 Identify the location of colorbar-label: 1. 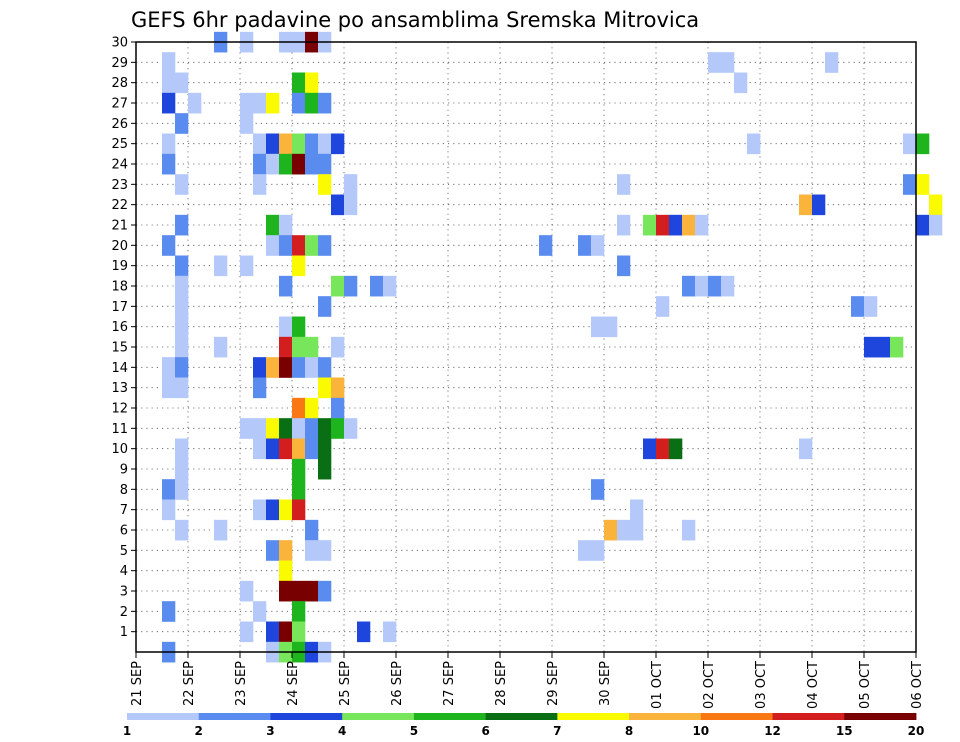
(127, 731).